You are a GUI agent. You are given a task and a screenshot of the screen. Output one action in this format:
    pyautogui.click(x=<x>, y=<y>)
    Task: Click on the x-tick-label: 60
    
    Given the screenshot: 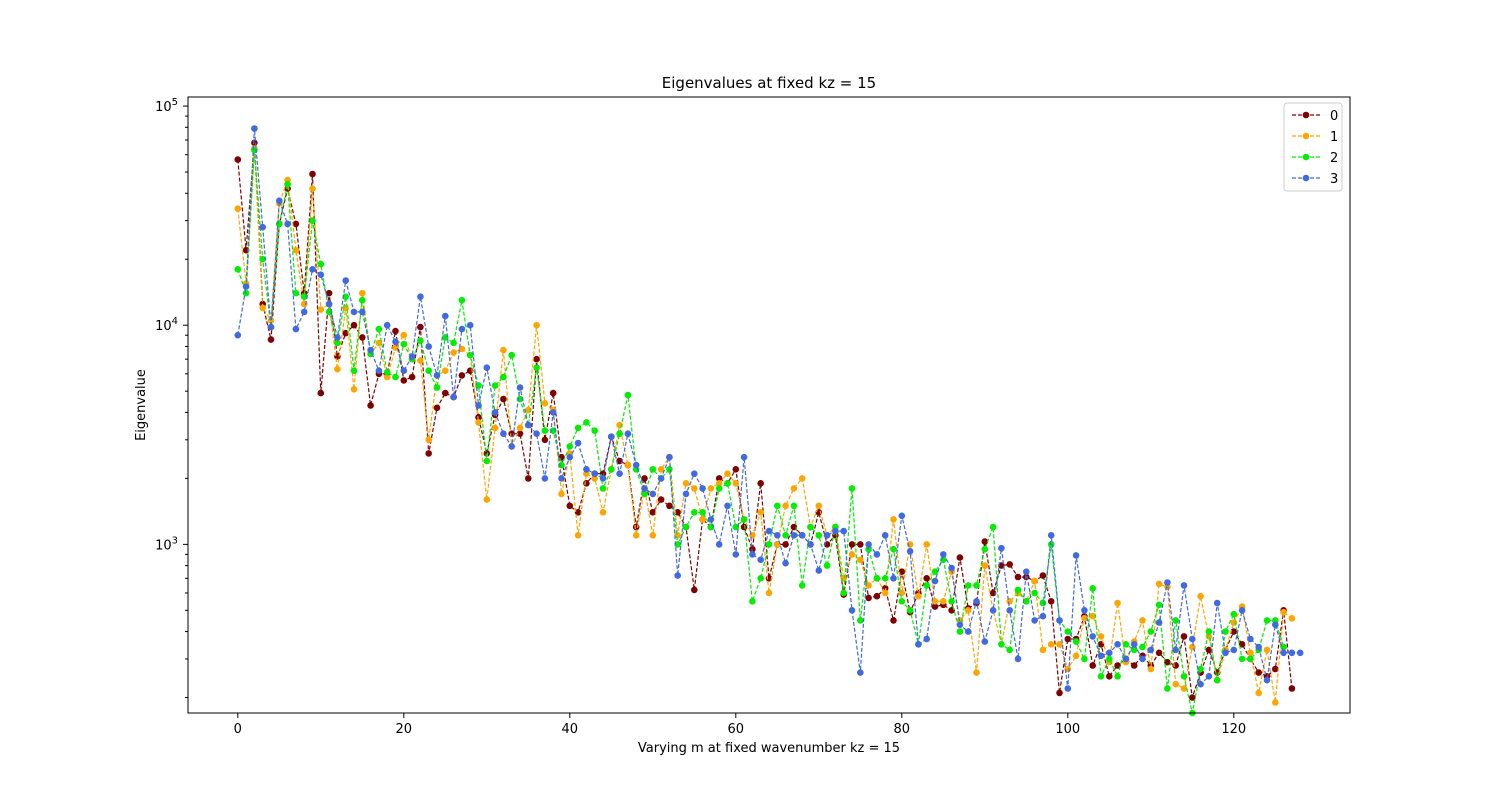 What is the action you would take?
    pyautogui.click(x=736, y=729)
    